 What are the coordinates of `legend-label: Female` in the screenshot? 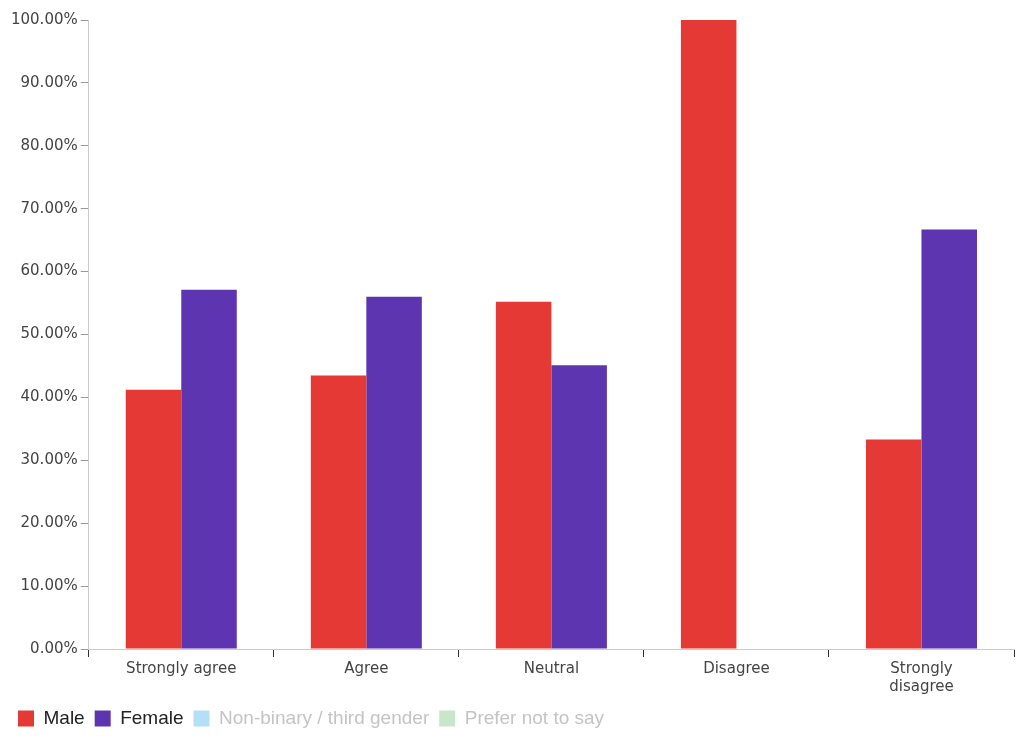 It's located at (152, 717).